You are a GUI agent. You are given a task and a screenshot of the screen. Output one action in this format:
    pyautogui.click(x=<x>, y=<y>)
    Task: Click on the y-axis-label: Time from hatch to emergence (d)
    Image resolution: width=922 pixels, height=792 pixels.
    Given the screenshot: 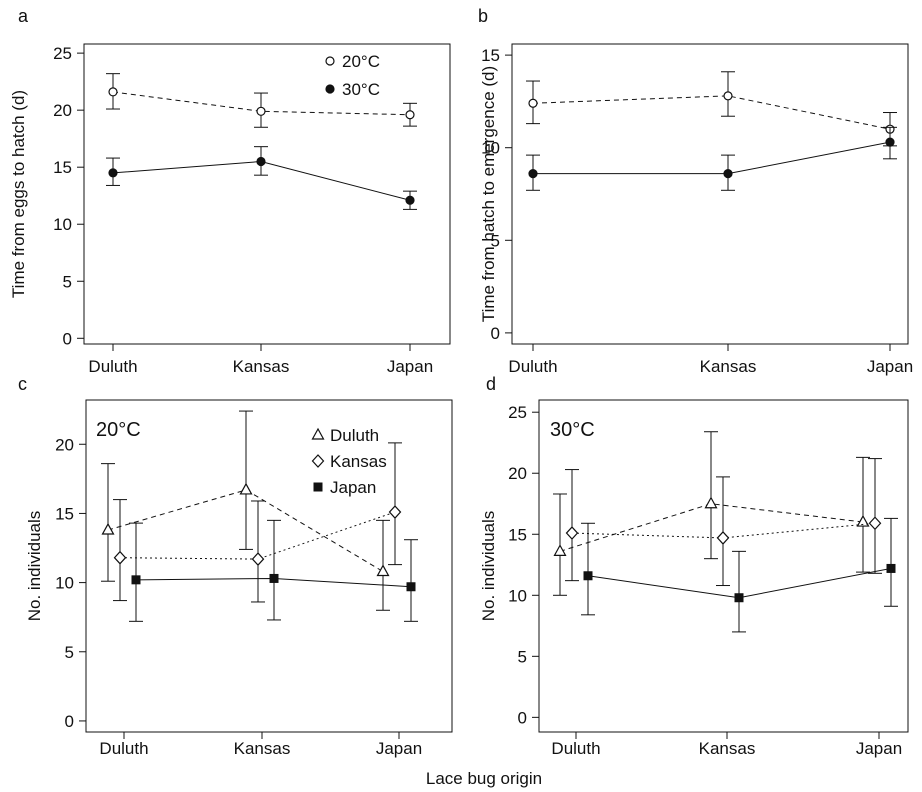 What is the action you would take?
    pyautogui.click(x=488, y=194)
    